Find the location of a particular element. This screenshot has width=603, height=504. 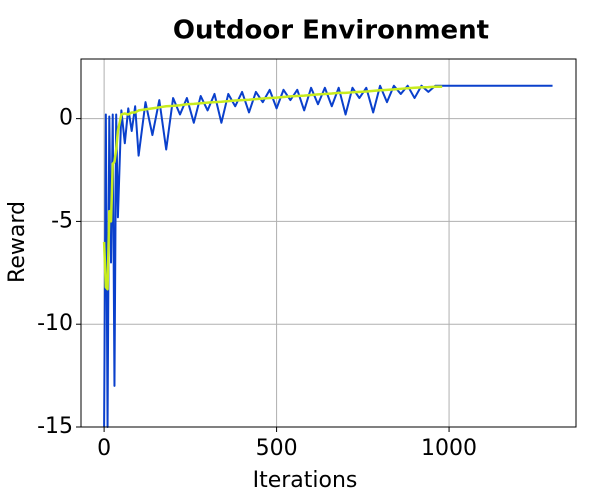

x-tick-label: 0 is located at coordinates (104, 448).